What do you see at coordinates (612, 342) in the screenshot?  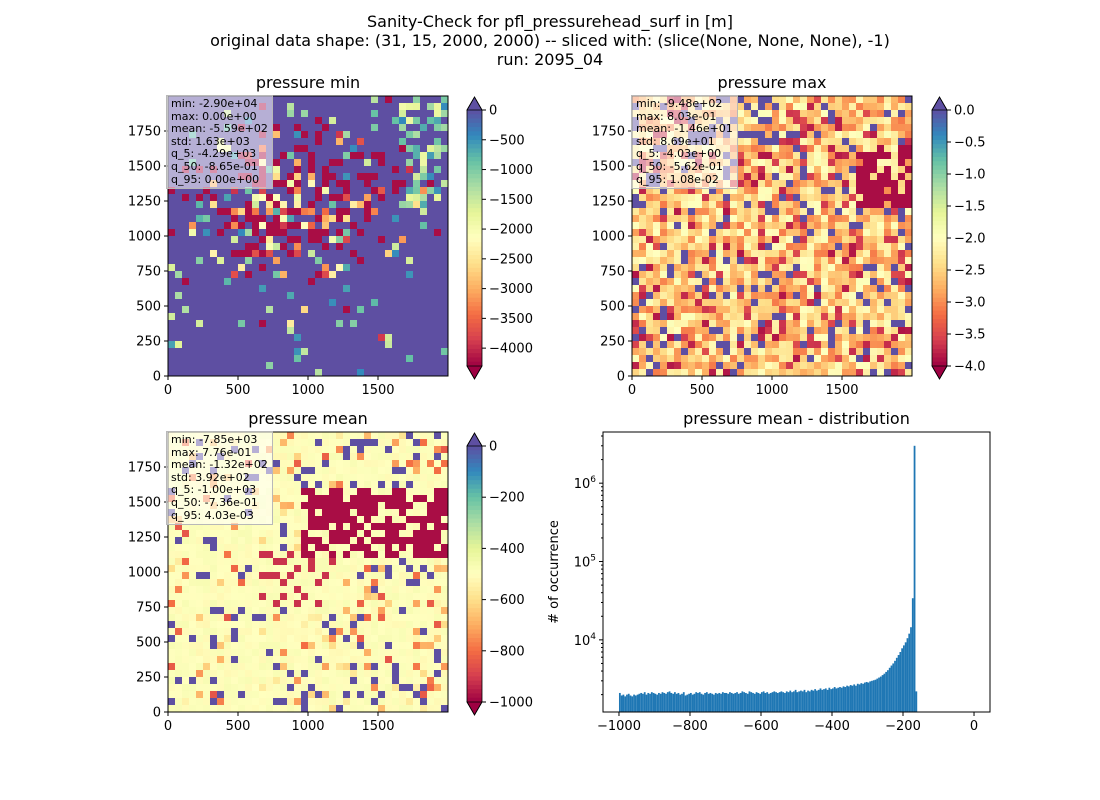 I see `y-tick-label: 250` at bounding box center [612, 342].